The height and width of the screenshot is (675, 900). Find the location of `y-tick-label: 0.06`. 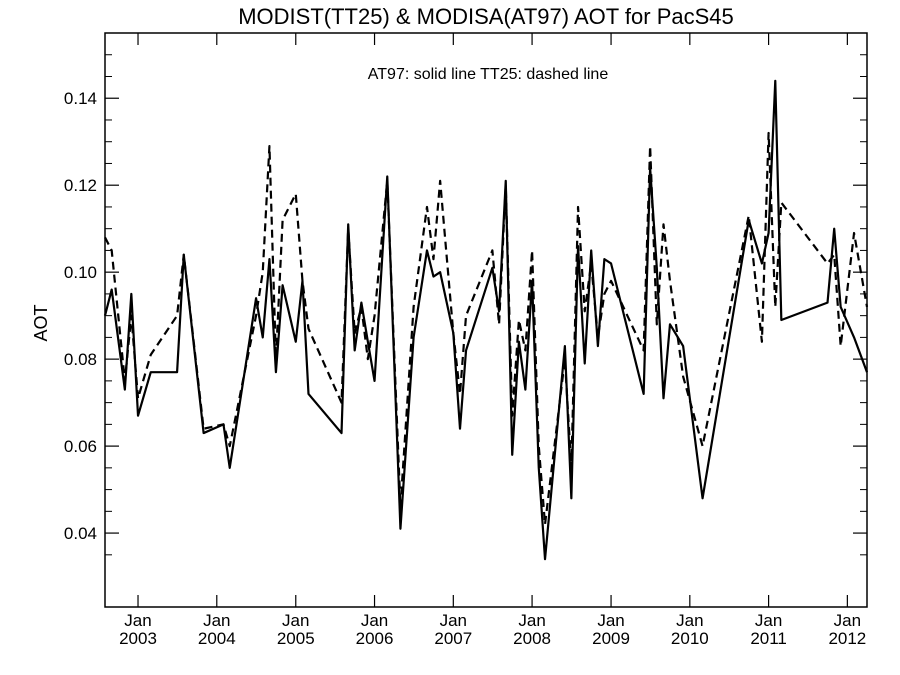

y-tick-label: 0.06 is located at coordinates (80, 446).